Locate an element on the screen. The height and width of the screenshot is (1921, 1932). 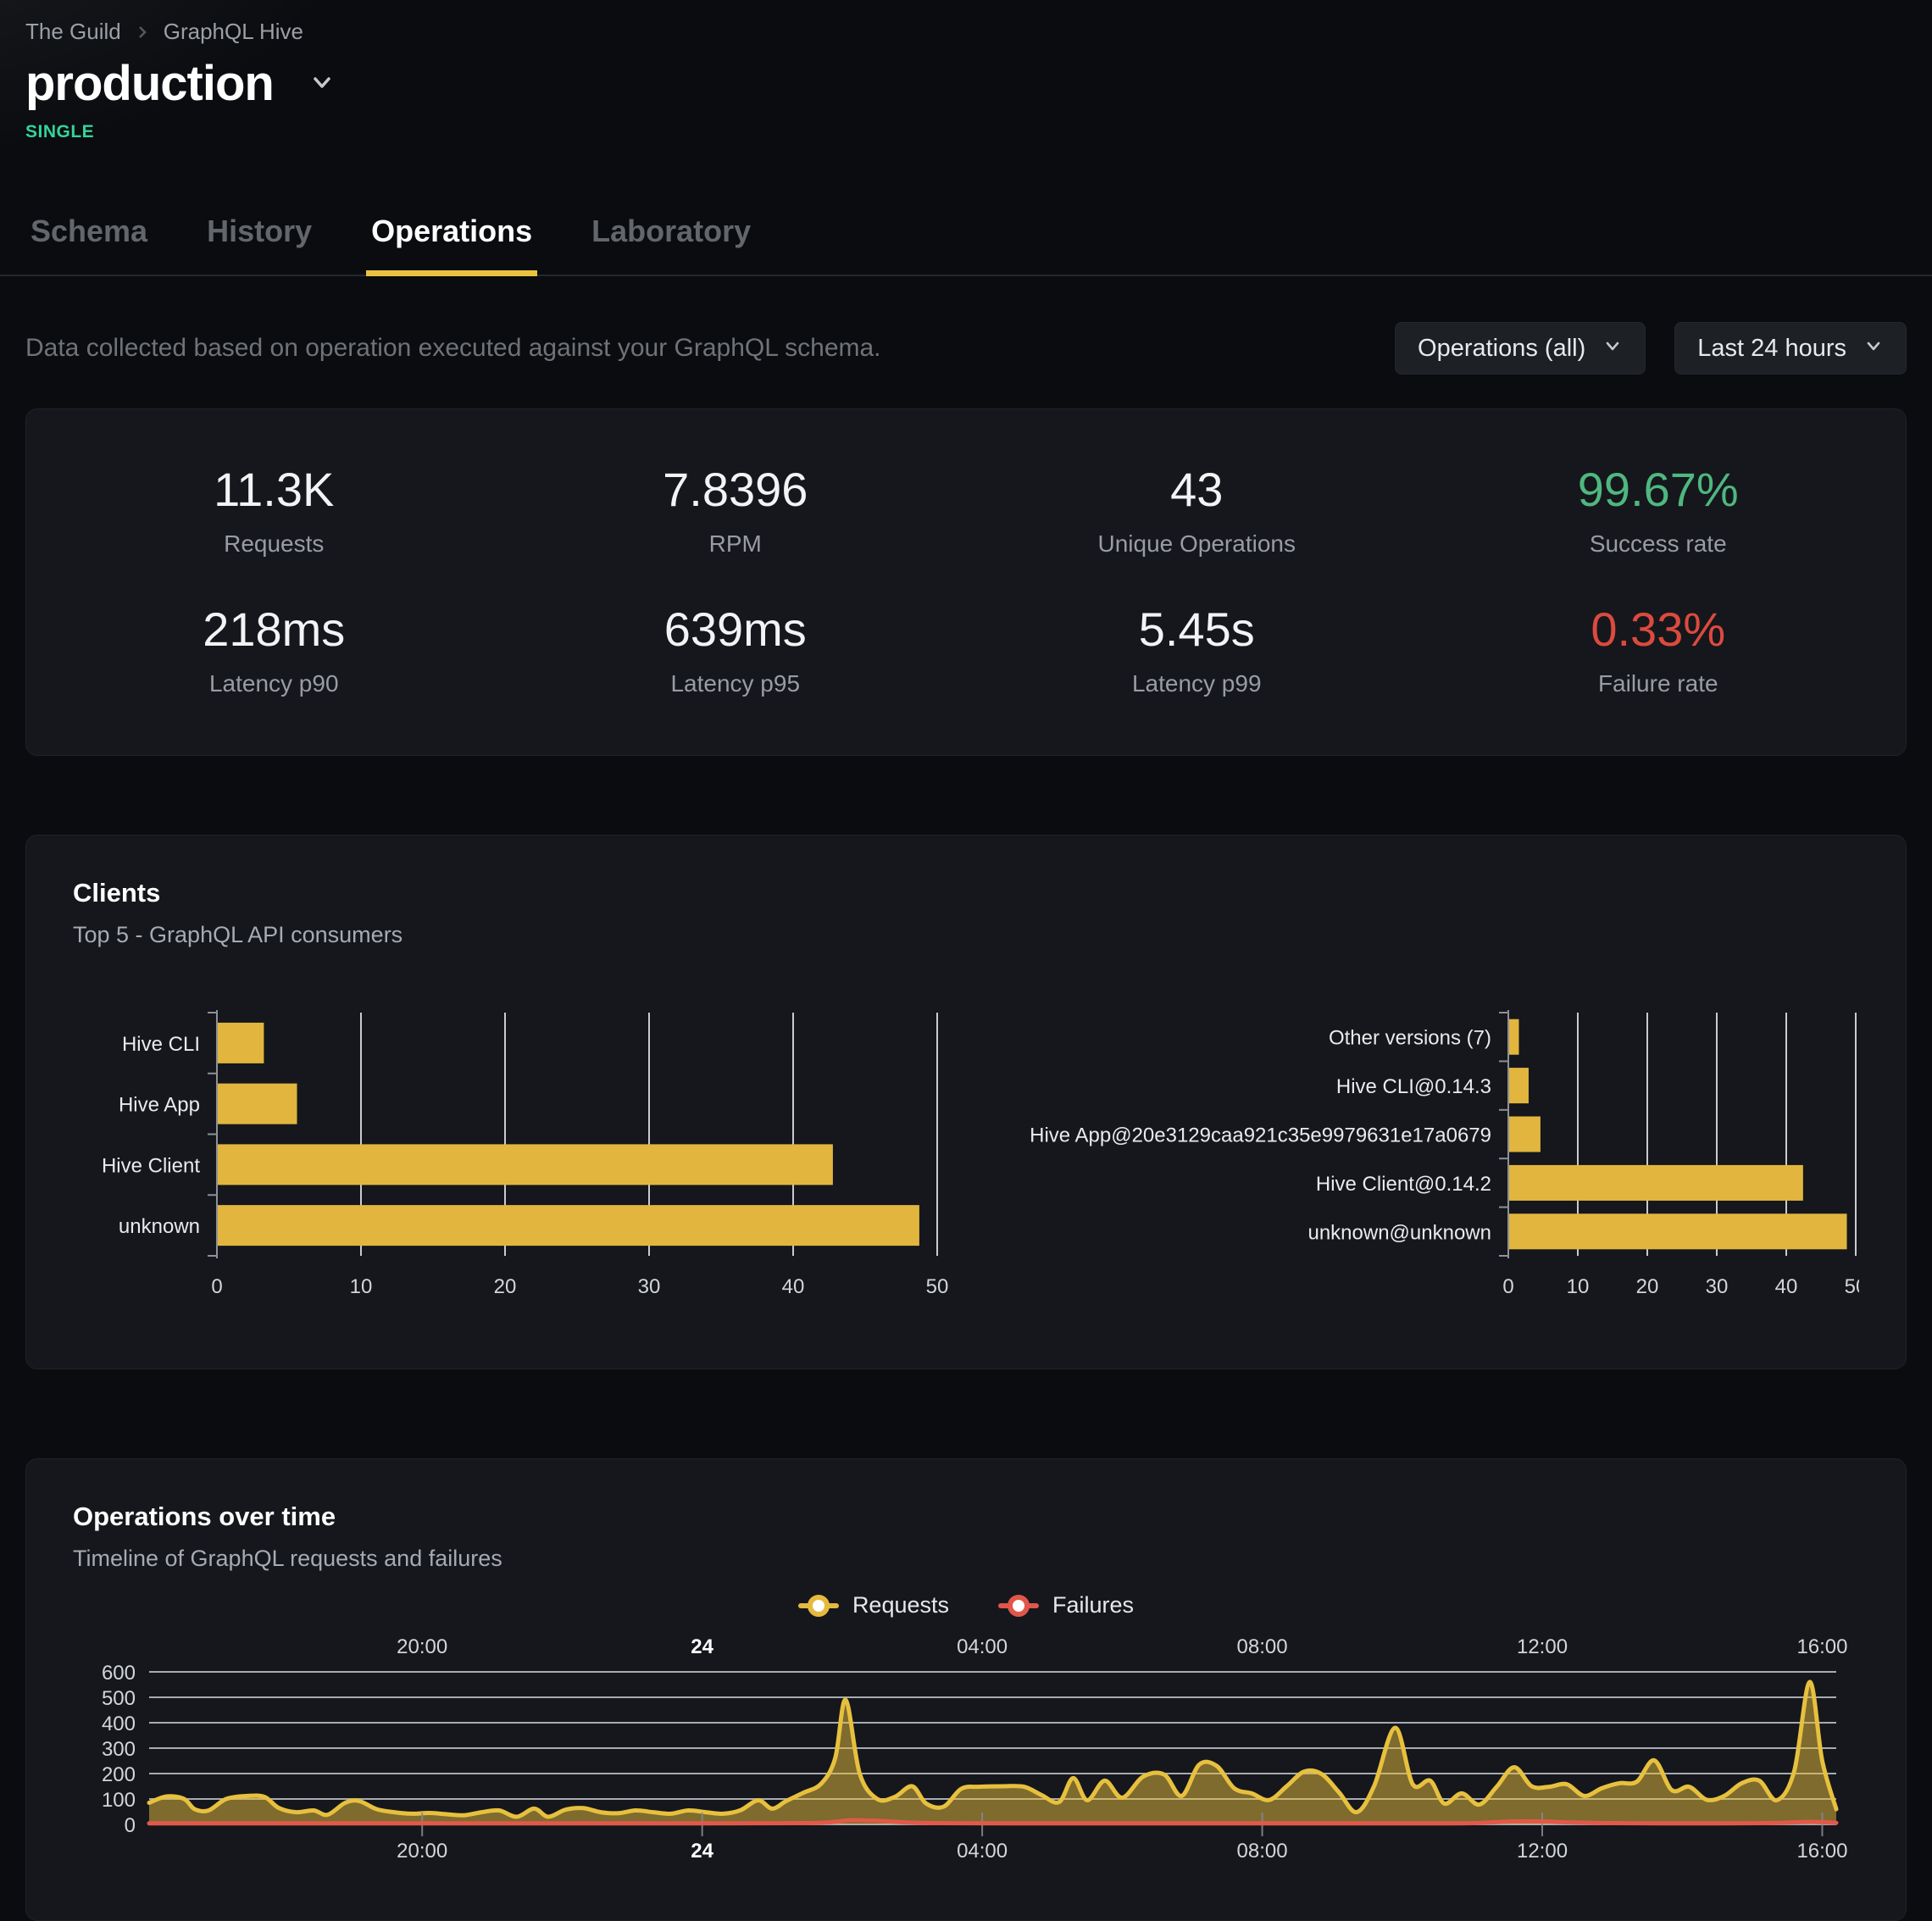
stat-label: Requests is located at coordinates (274, 543).